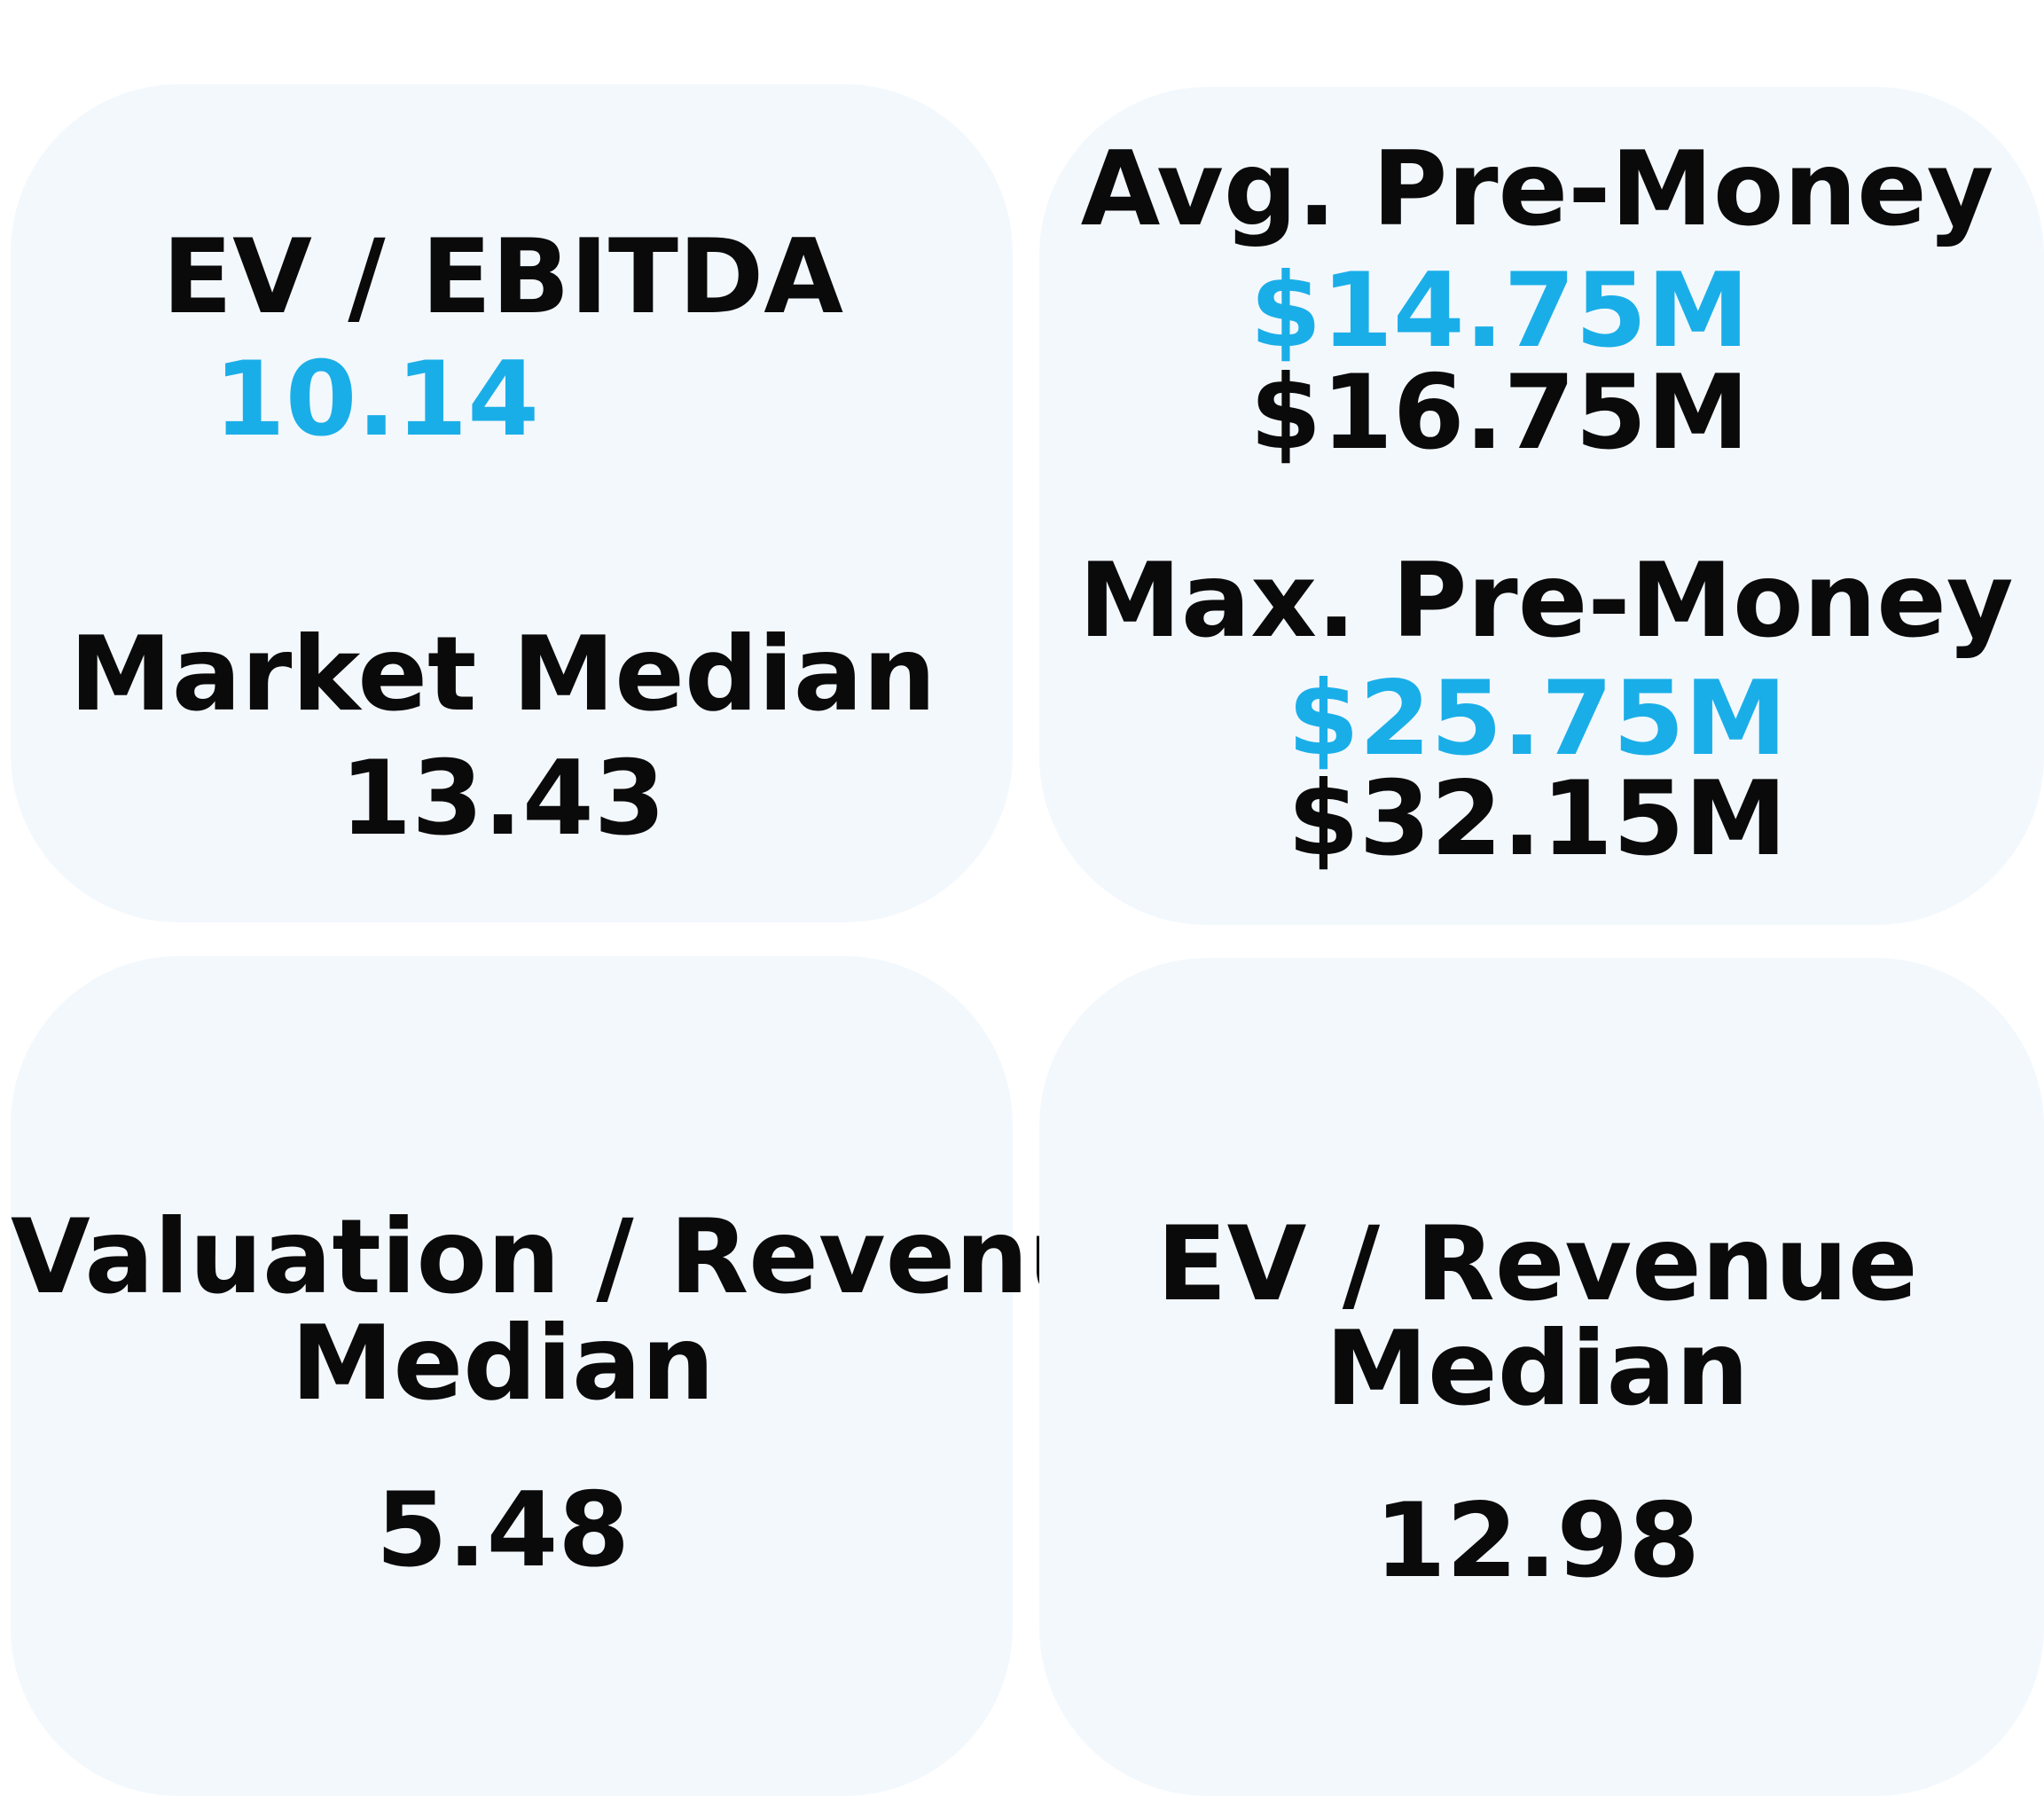 This screenshot has width=2044, height=1796. I want to click on ev-ebitda-value: 10.14, so click(376, 399).